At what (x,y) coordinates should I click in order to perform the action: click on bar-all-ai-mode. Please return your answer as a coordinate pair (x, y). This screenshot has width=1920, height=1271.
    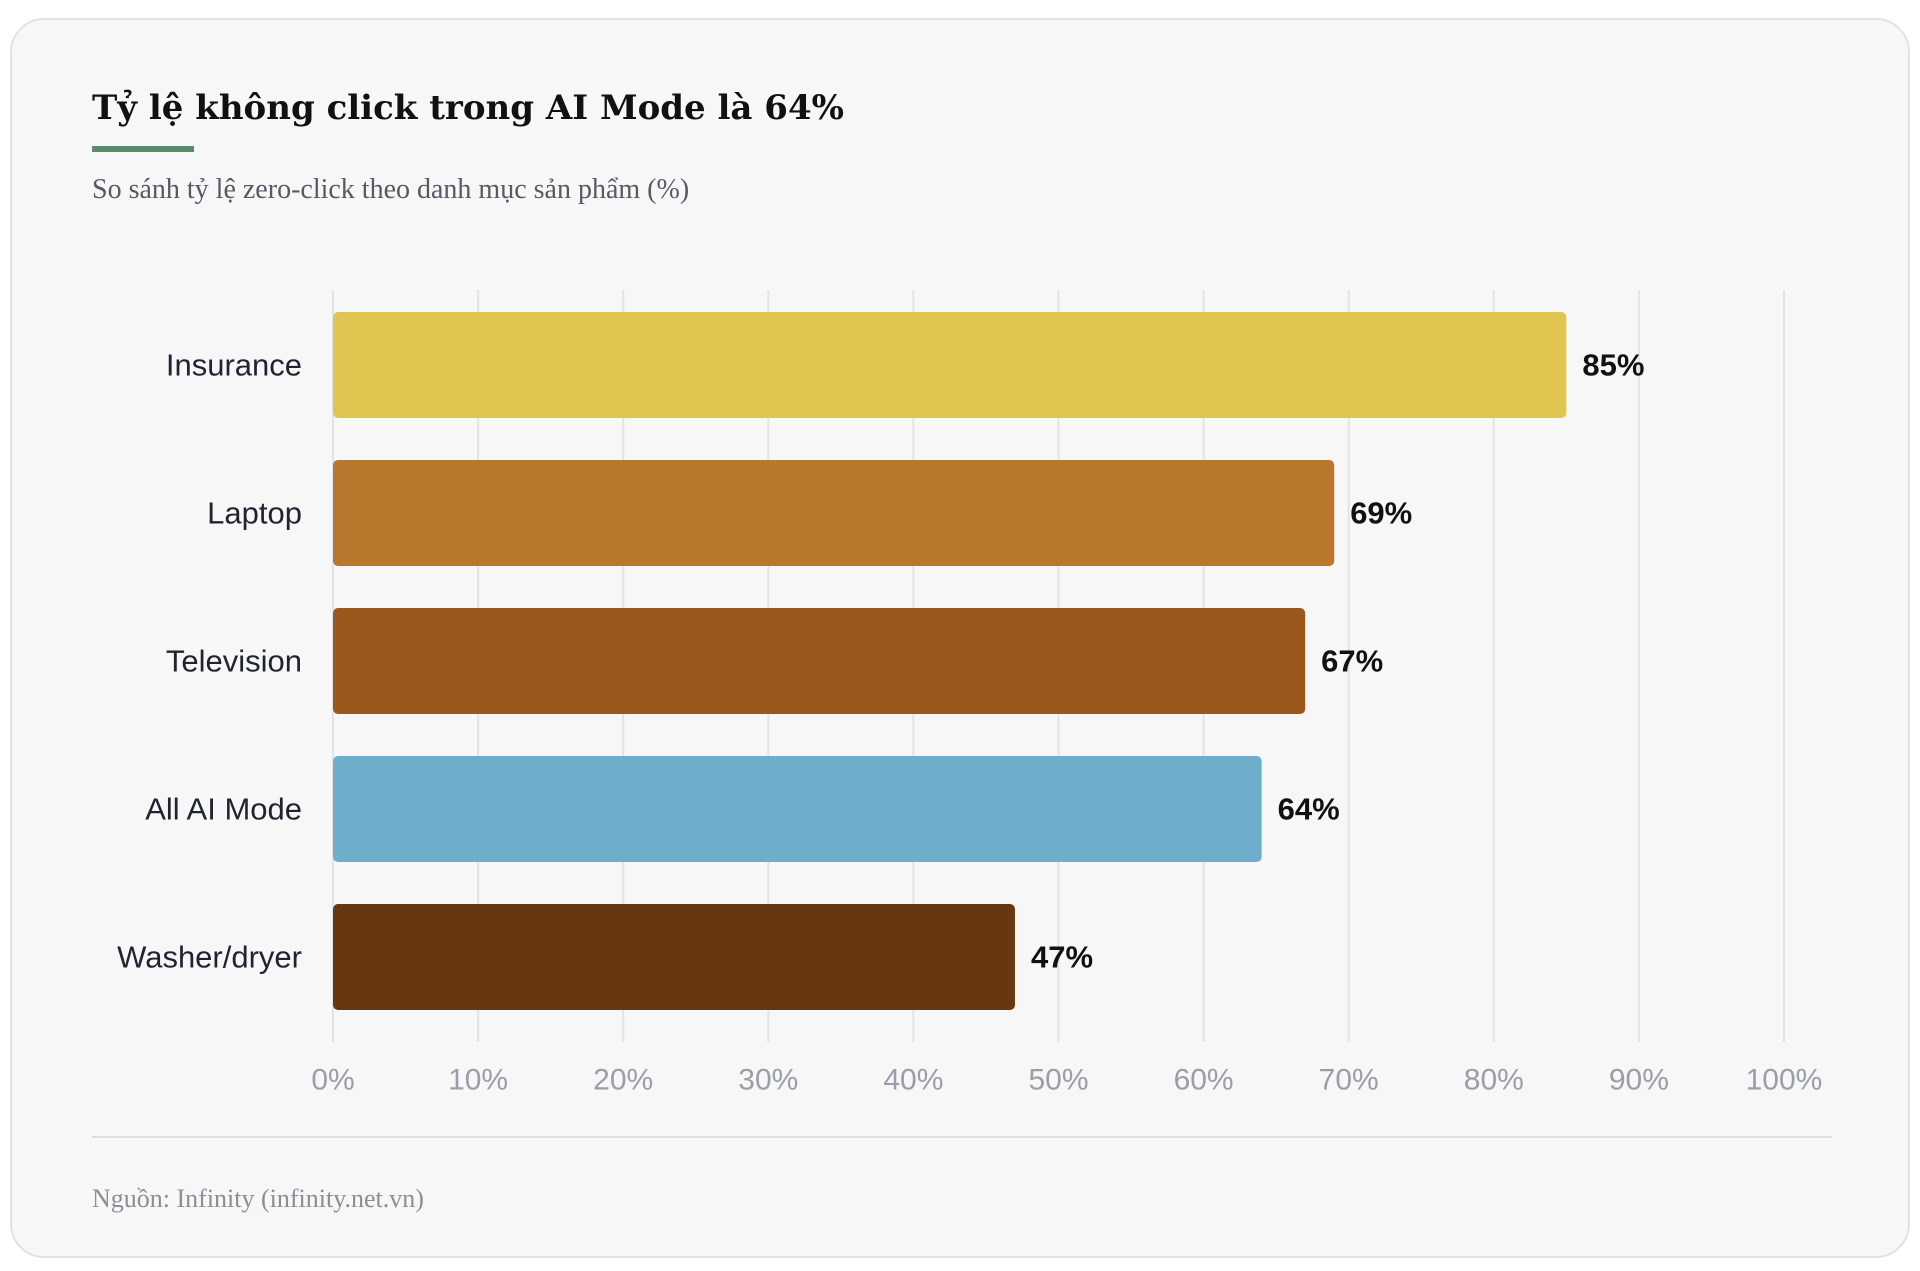
    Looking at the image, I should click on (797, 809).